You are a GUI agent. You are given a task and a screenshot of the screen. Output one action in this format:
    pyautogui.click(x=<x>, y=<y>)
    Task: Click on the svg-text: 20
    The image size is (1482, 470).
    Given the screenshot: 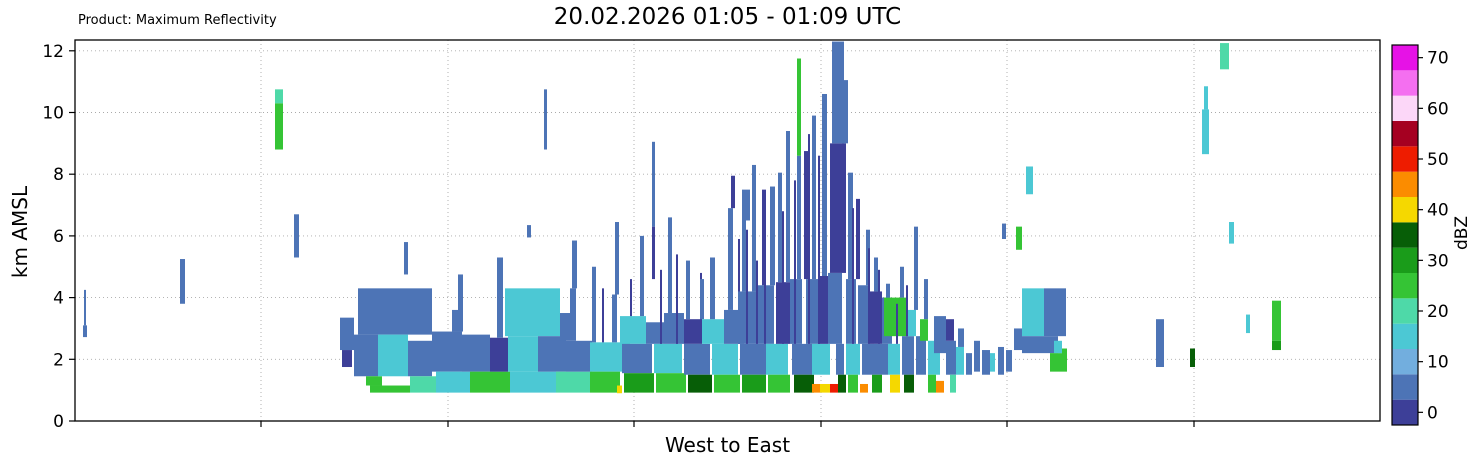 What is the action you would take?
    pyautogui.click(x=1438, y=312)
    